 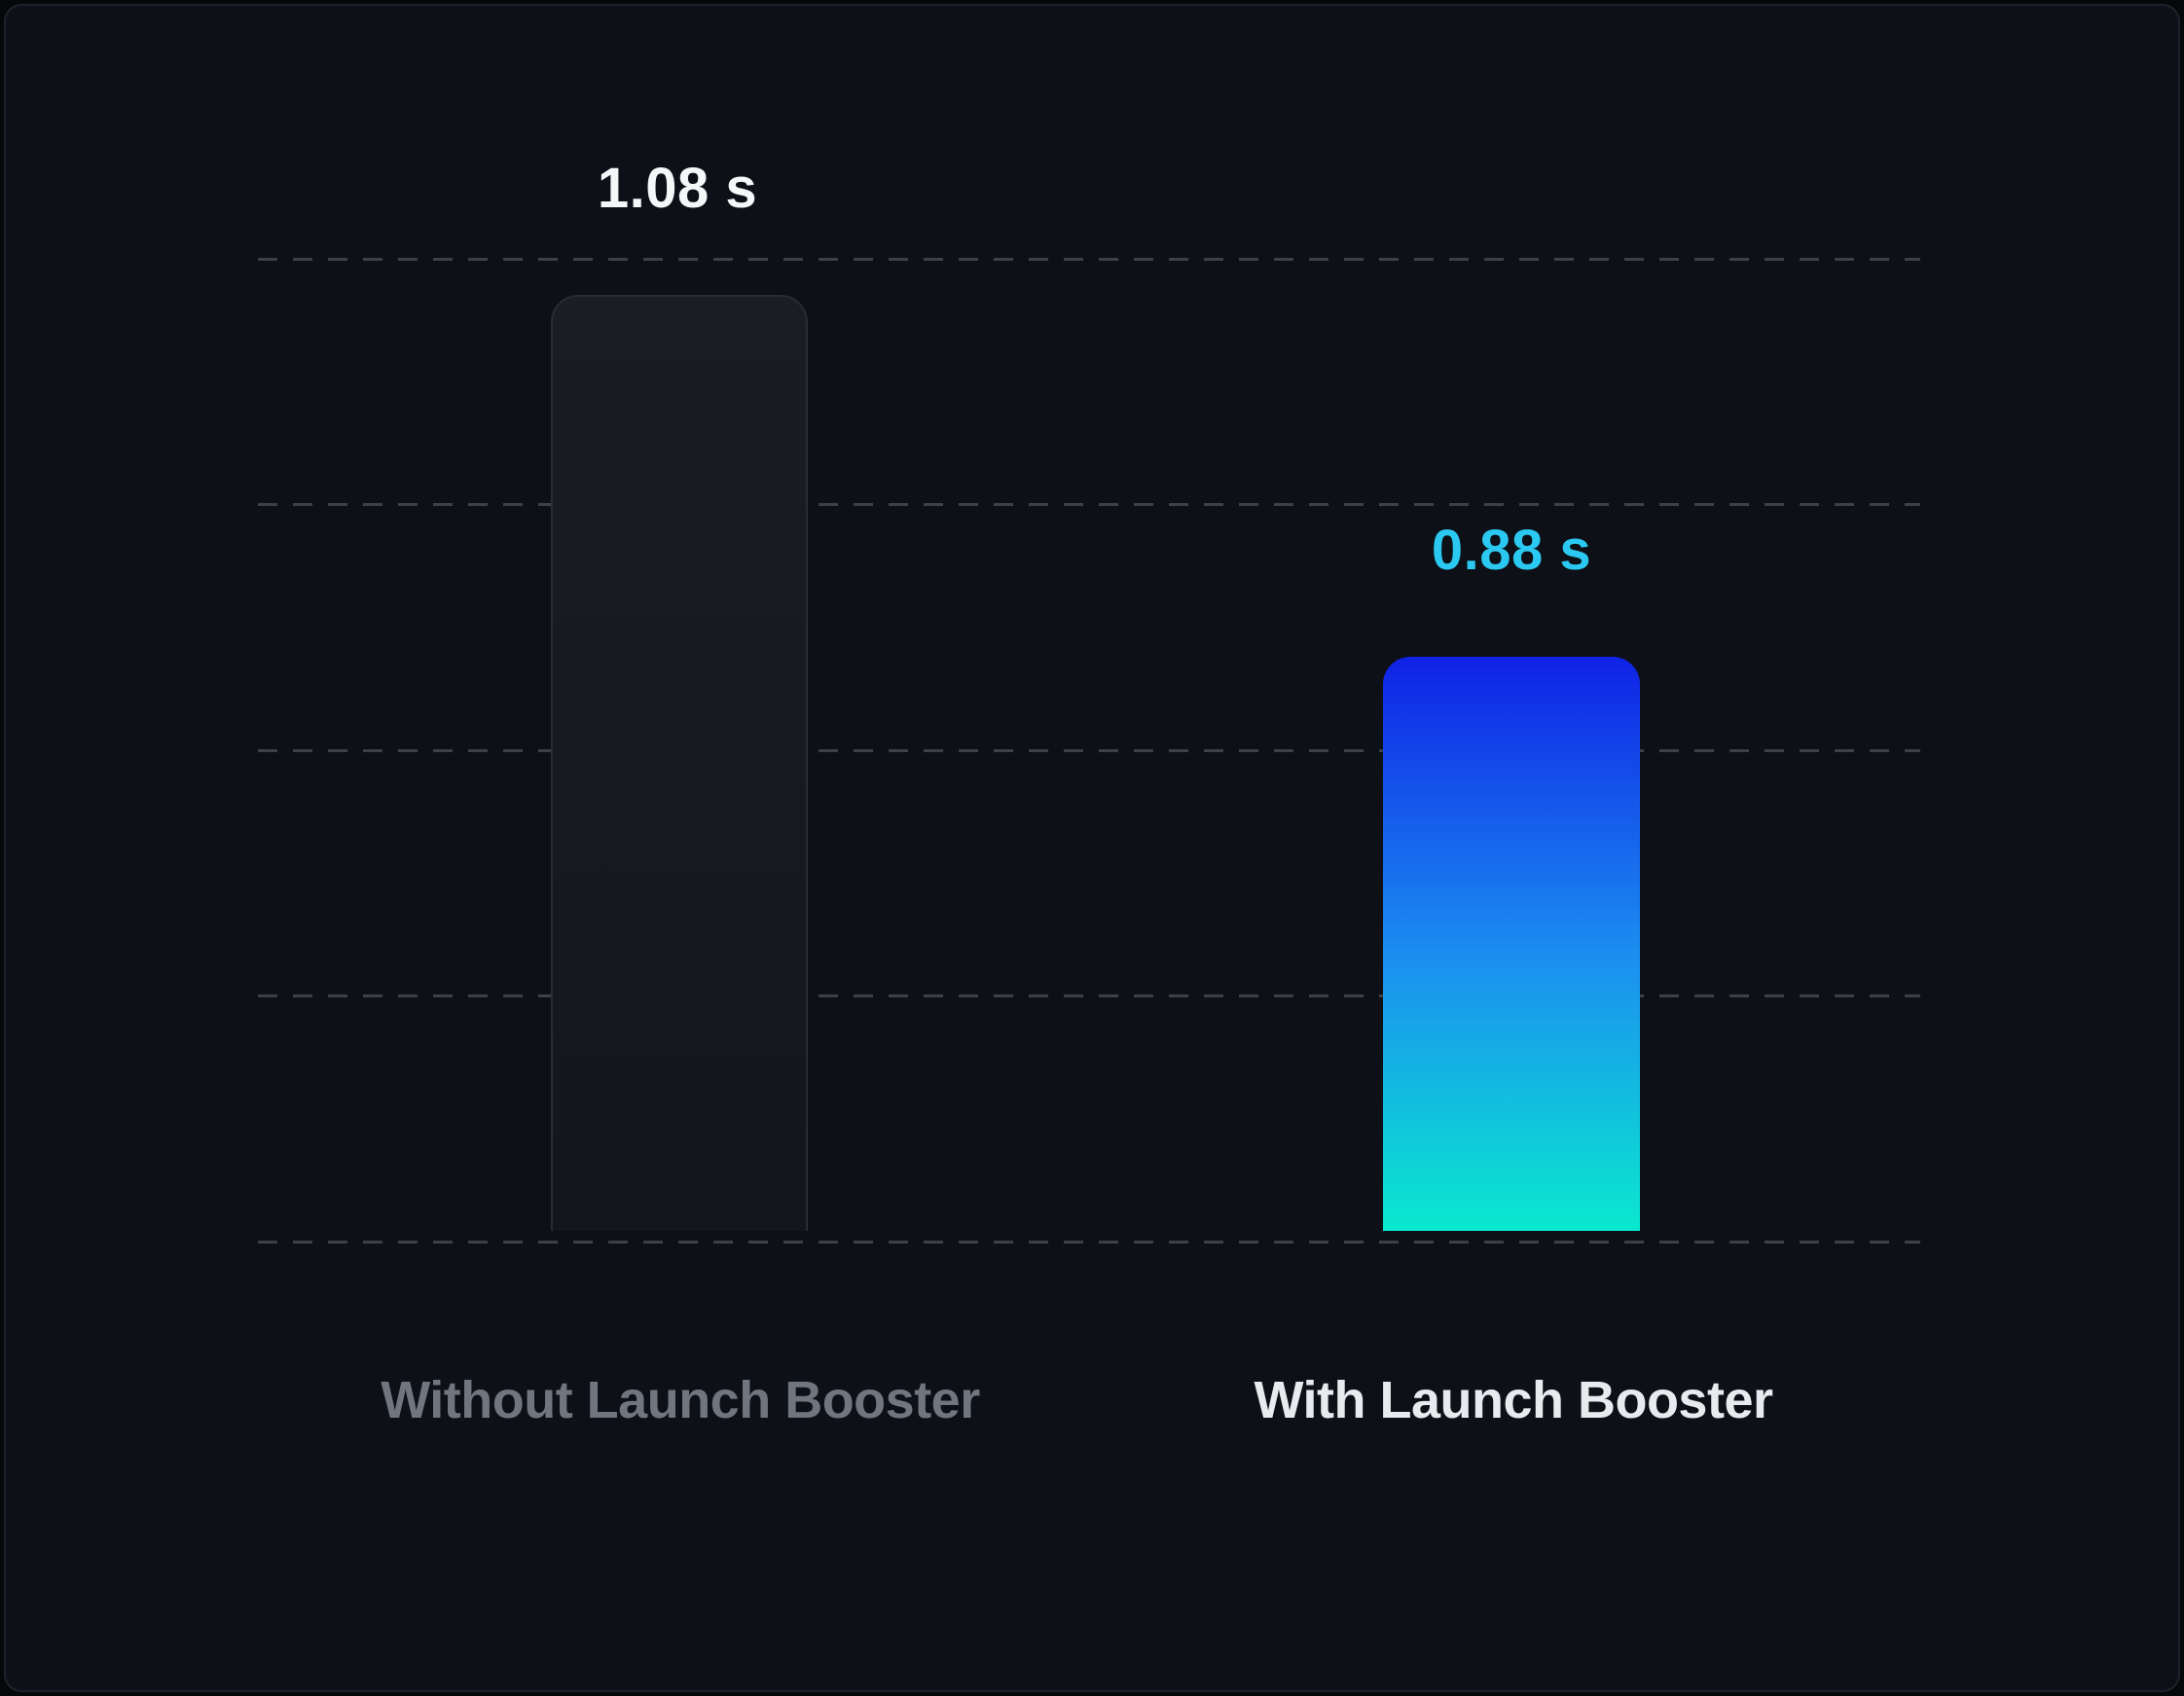 I want to click on bar-with-launch-booster, so click(x=1511, y=944).